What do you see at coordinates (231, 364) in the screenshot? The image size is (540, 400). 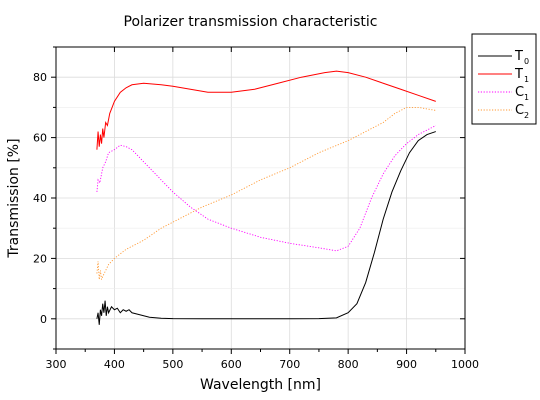 I see `x-tick-label: 600` at bounding box center [231, 364].